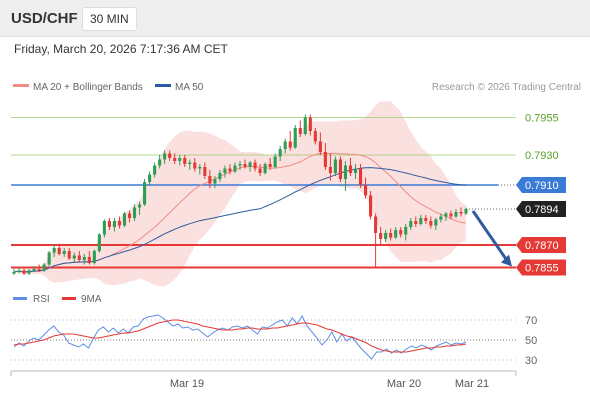  Describe the element at coordinates (531, 341) in the screenshot. I see `rsi-tick-label: 50` at that location.